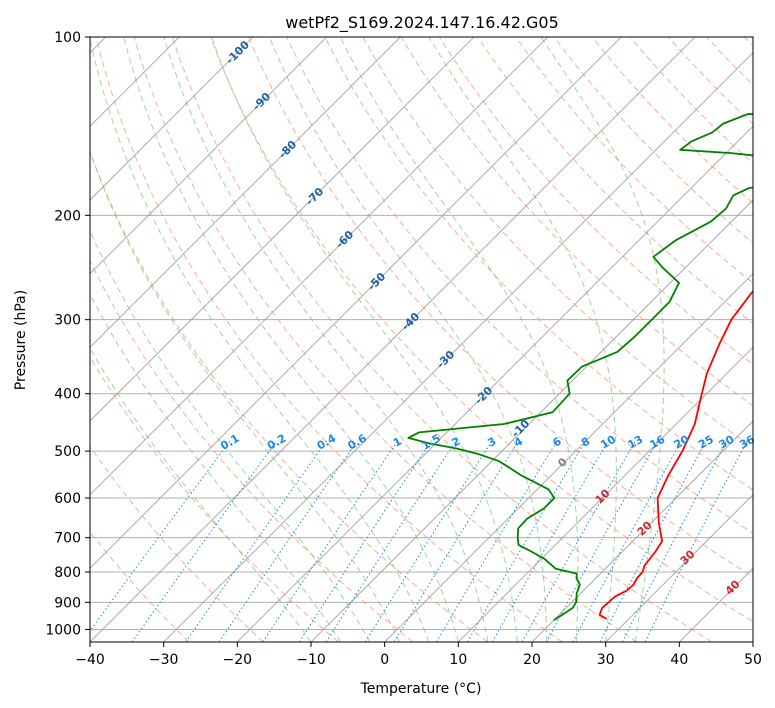  I want to click on x-tick-label: 50, so click(753, 660).